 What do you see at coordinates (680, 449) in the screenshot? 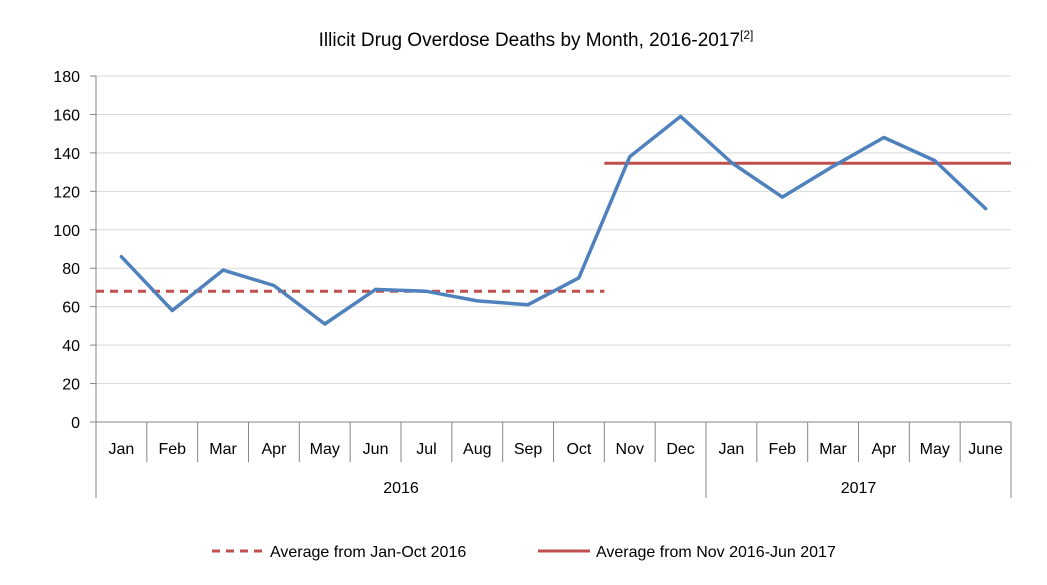
I see `x-tick-label: Dec` at bounding box center [680, 449].